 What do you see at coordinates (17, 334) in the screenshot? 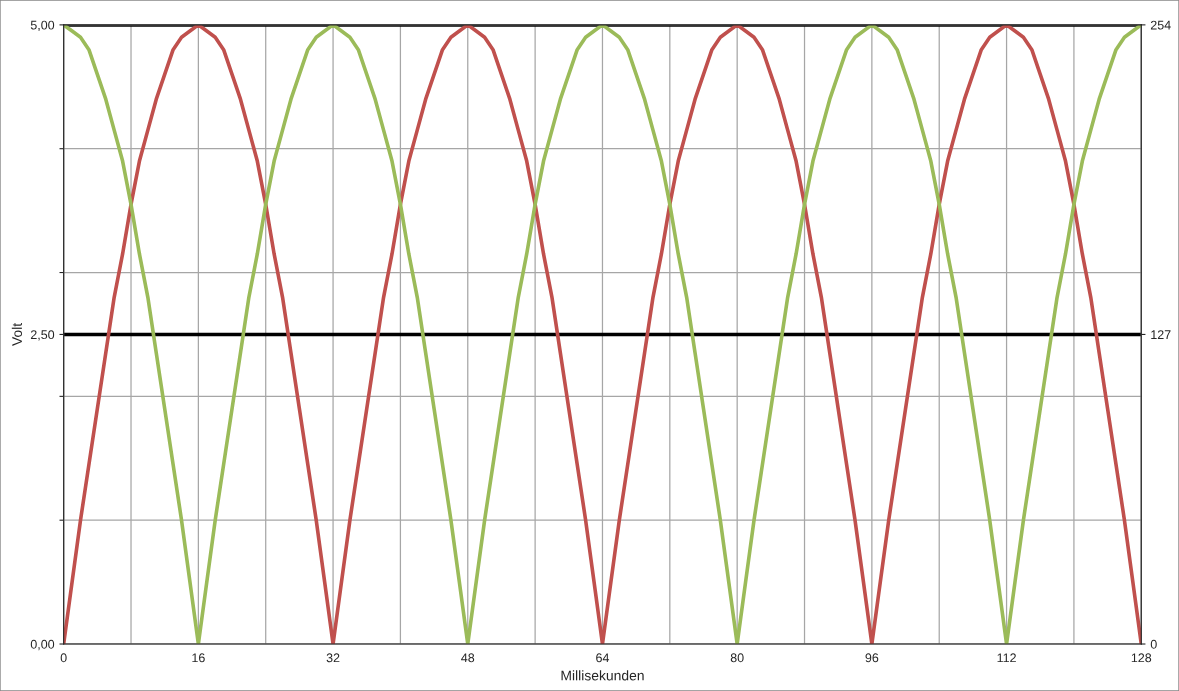
I see `y-axis-title: Volt` at bounding box center [17, 334].